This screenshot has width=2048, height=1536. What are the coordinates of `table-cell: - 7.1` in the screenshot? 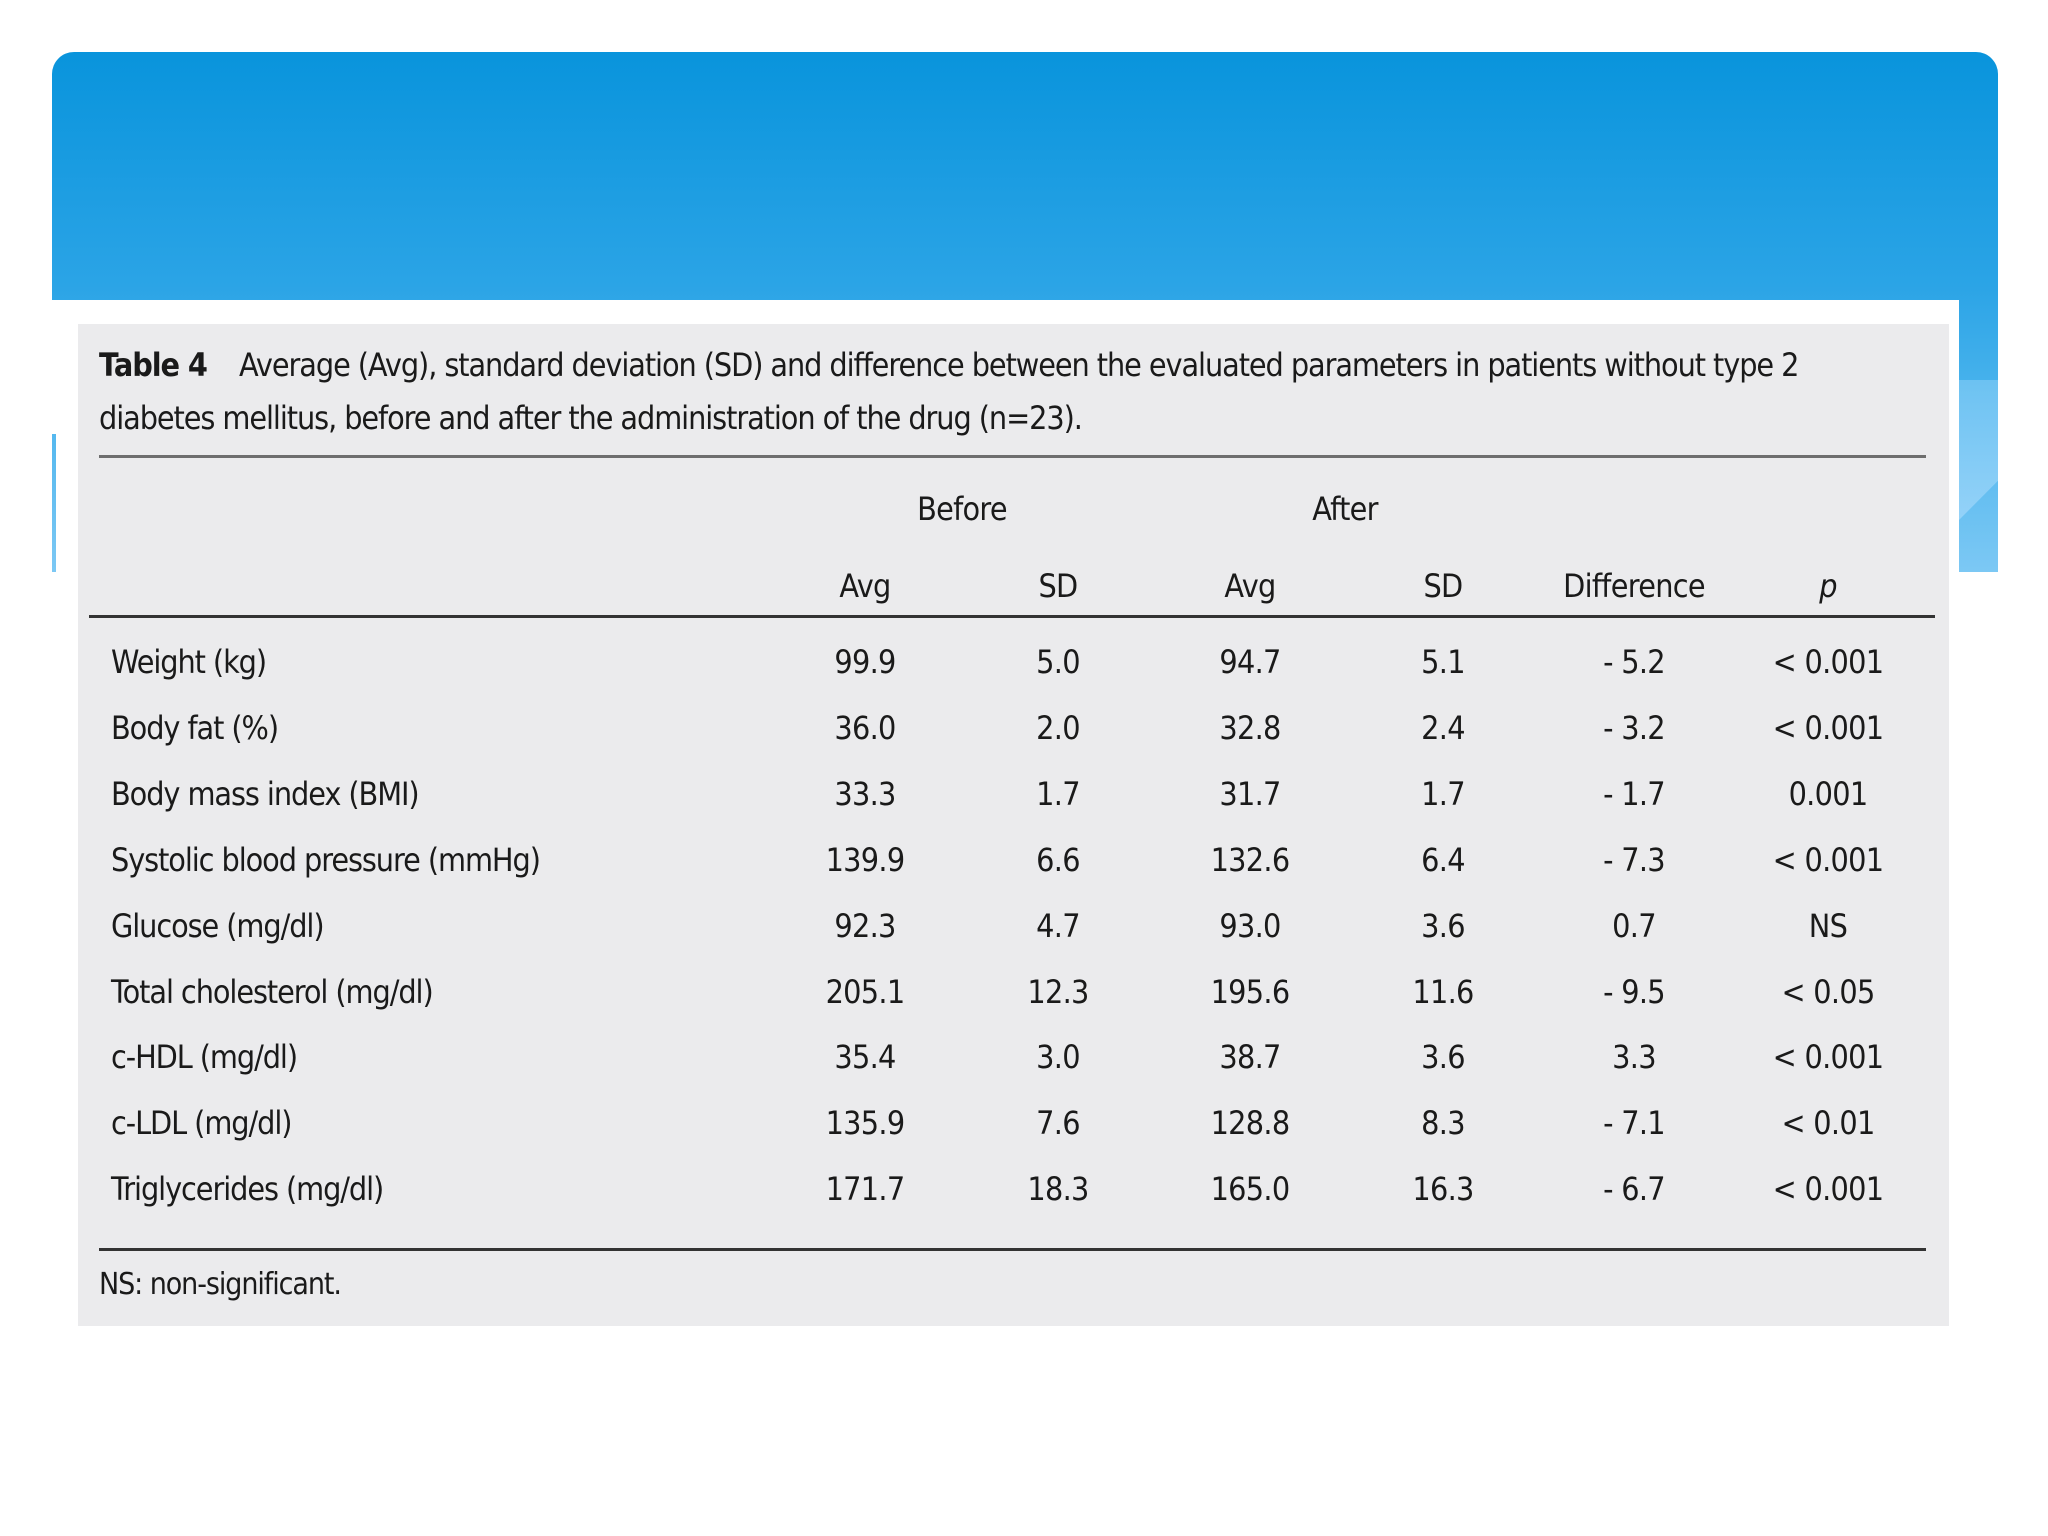 It's located at (1634, 1123).